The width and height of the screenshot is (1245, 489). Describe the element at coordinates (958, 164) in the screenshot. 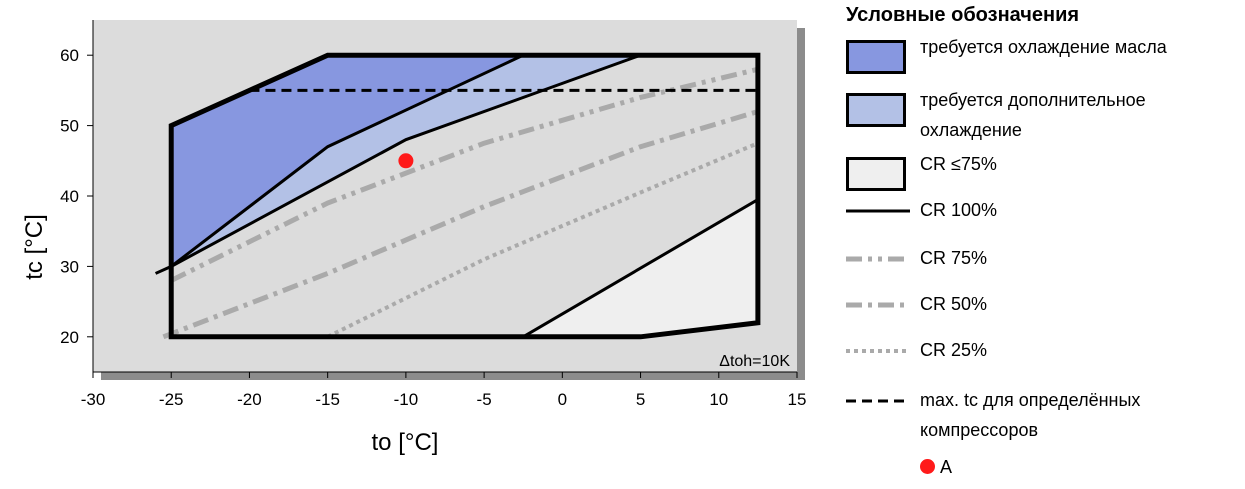

I see `legend-label: CR ≤75%` at that location.